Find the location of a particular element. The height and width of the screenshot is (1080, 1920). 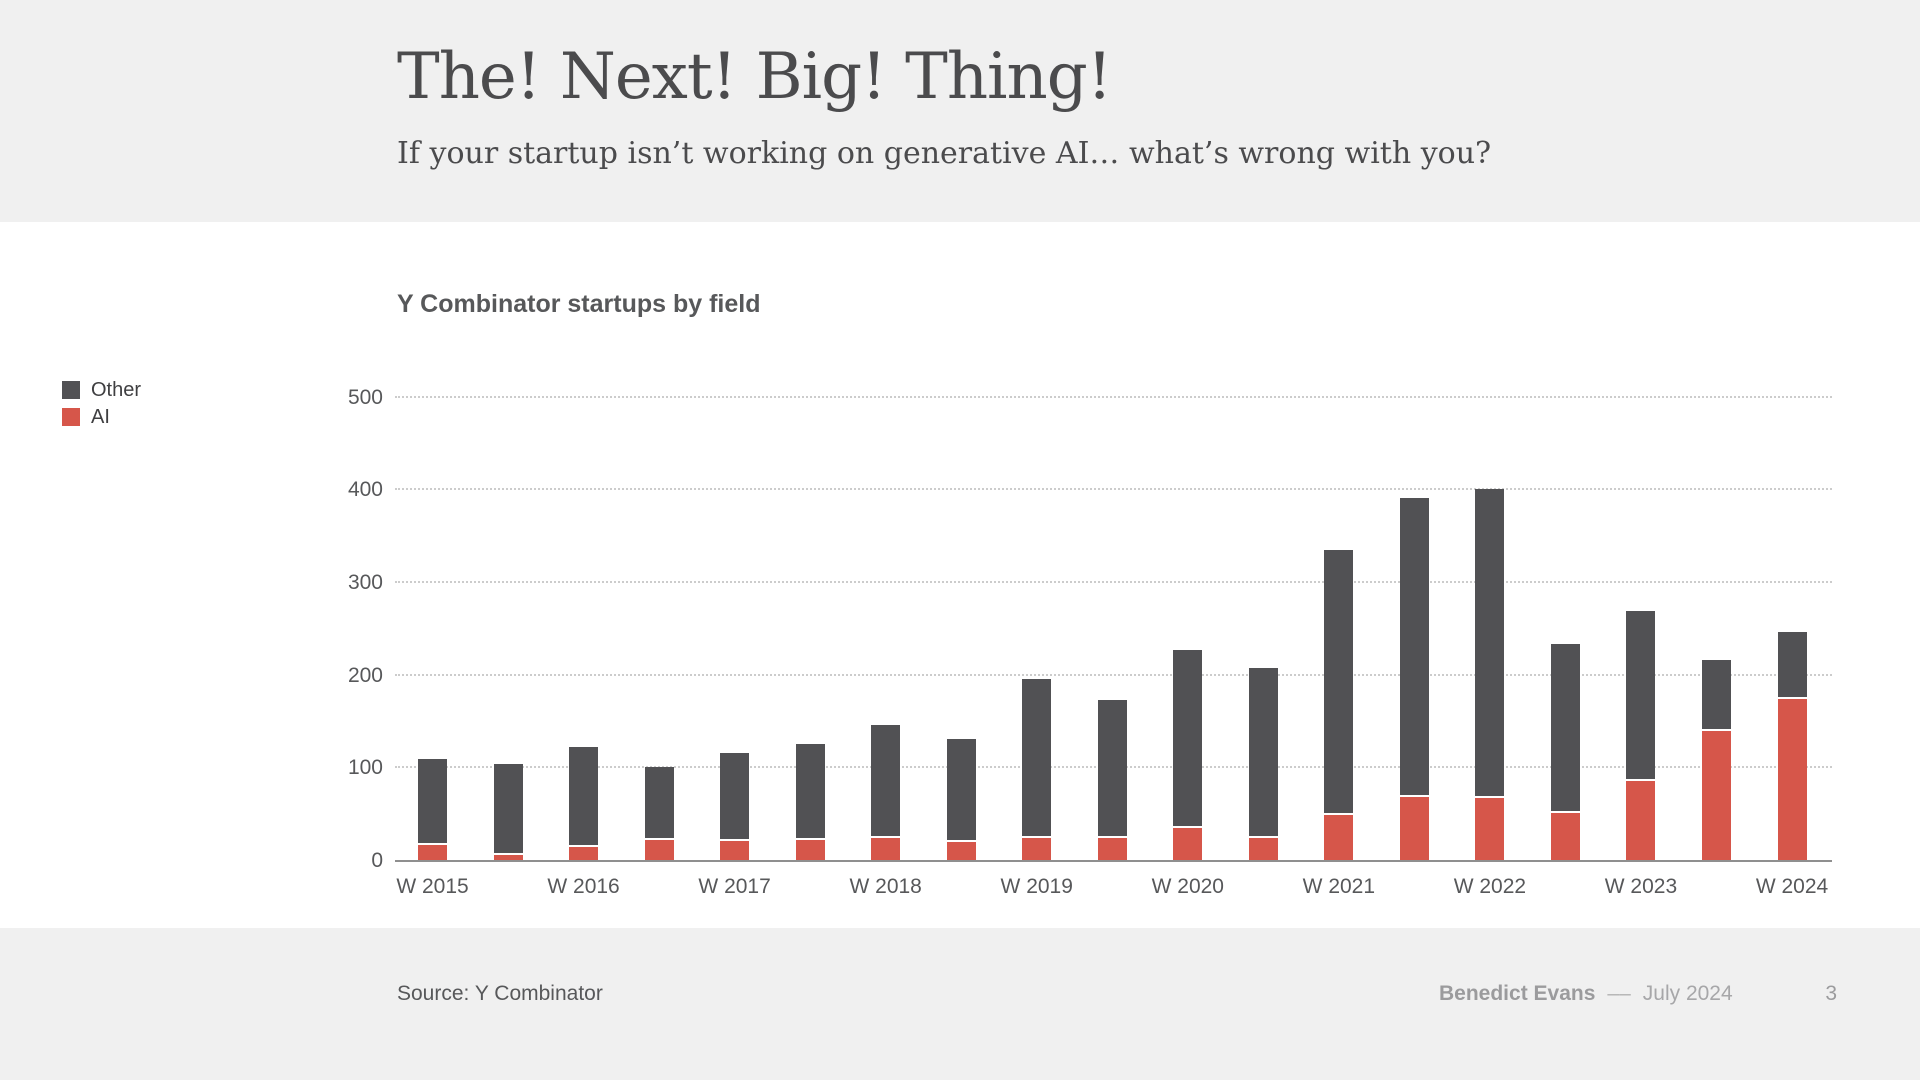

chart-legend: Other AI is located at coordinates (101, 403).